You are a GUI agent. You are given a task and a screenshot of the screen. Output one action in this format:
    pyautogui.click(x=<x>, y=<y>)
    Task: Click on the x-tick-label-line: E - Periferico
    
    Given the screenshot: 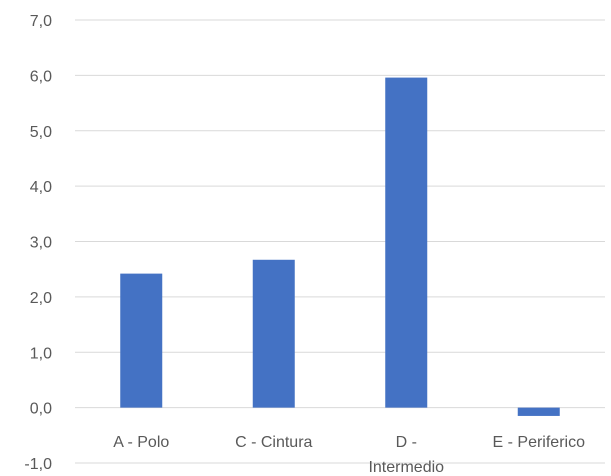 What is the action you would take?
    pyautogui.click(x=539, y=442)
    